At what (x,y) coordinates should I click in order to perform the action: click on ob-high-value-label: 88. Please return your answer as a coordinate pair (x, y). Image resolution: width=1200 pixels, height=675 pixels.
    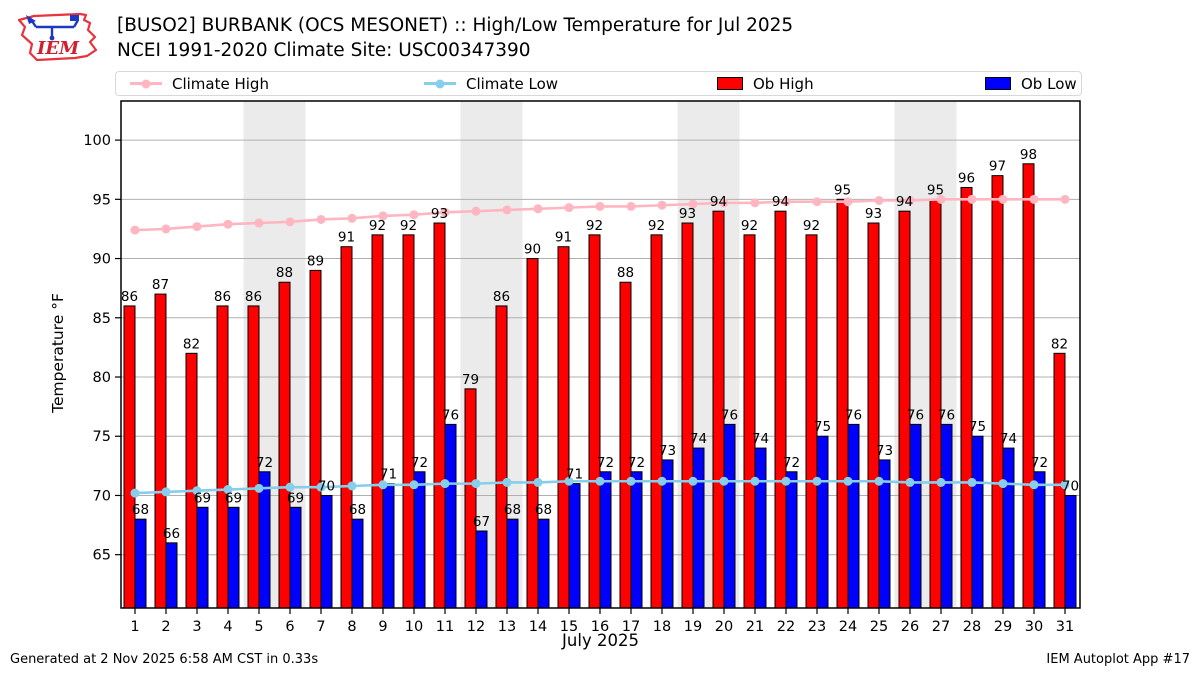
    Looking at the image, I should click on (284, 273).